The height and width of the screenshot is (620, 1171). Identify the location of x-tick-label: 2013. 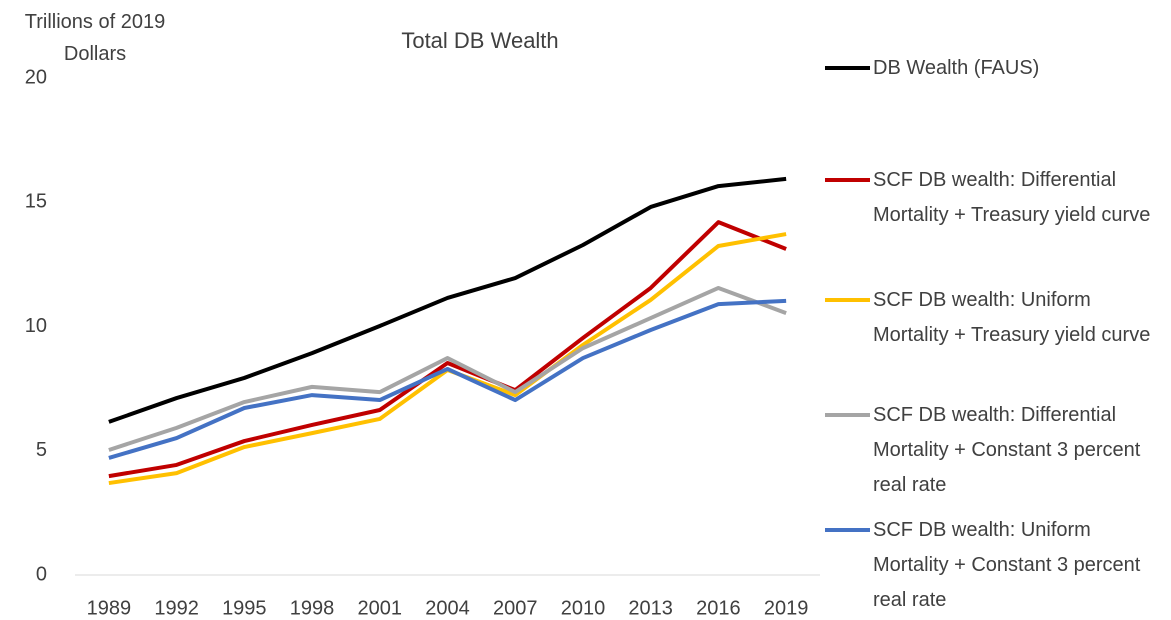
(650, 608).